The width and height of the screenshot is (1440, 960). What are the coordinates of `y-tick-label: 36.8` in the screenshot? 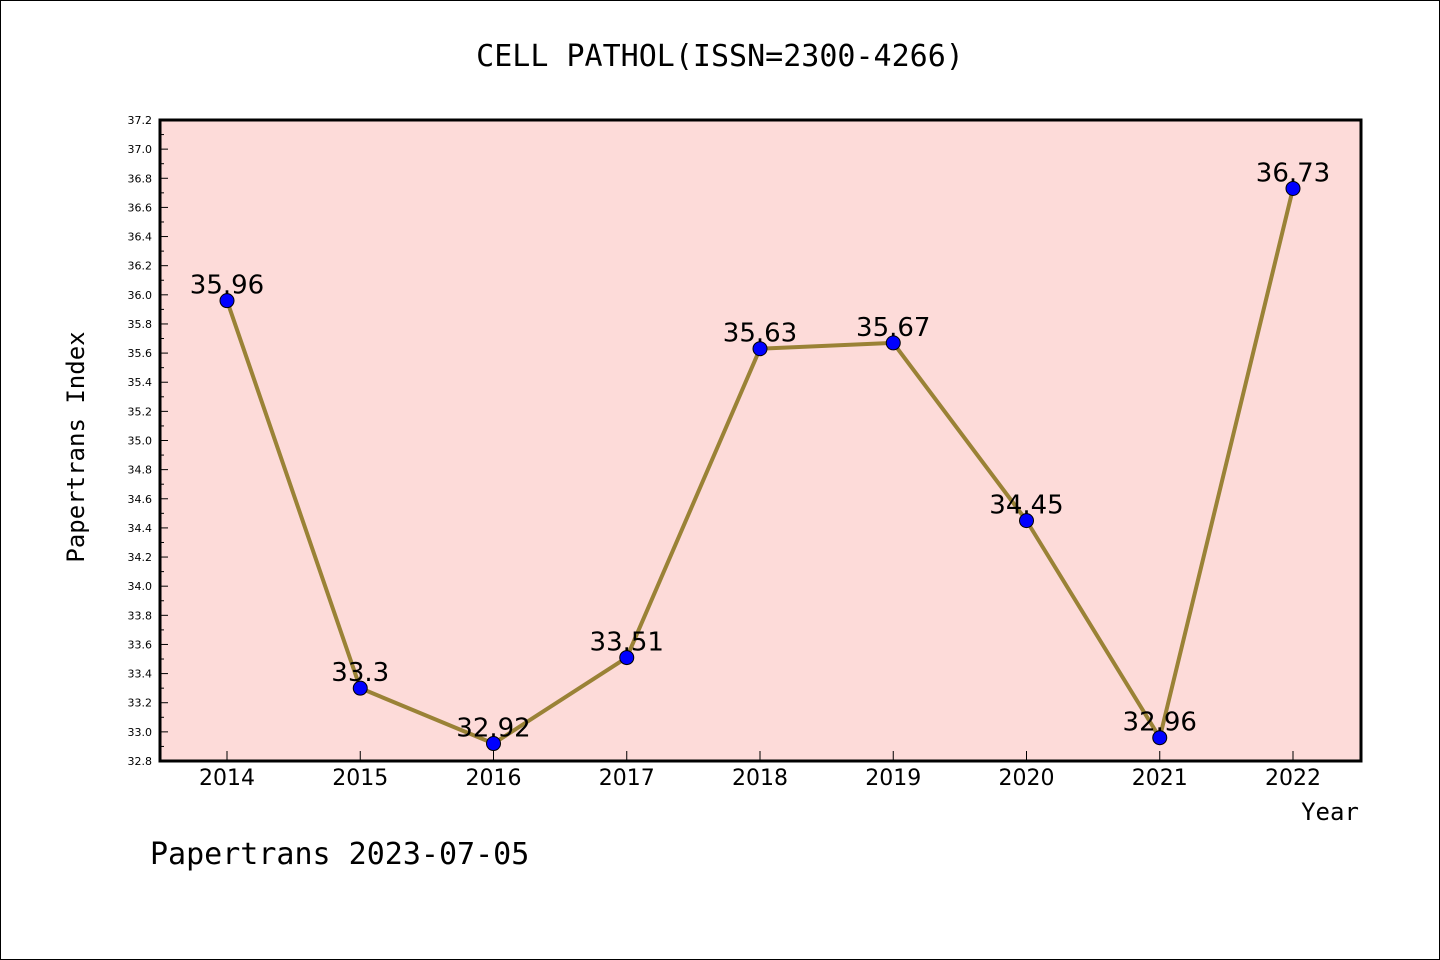 It's located at (140, 178).